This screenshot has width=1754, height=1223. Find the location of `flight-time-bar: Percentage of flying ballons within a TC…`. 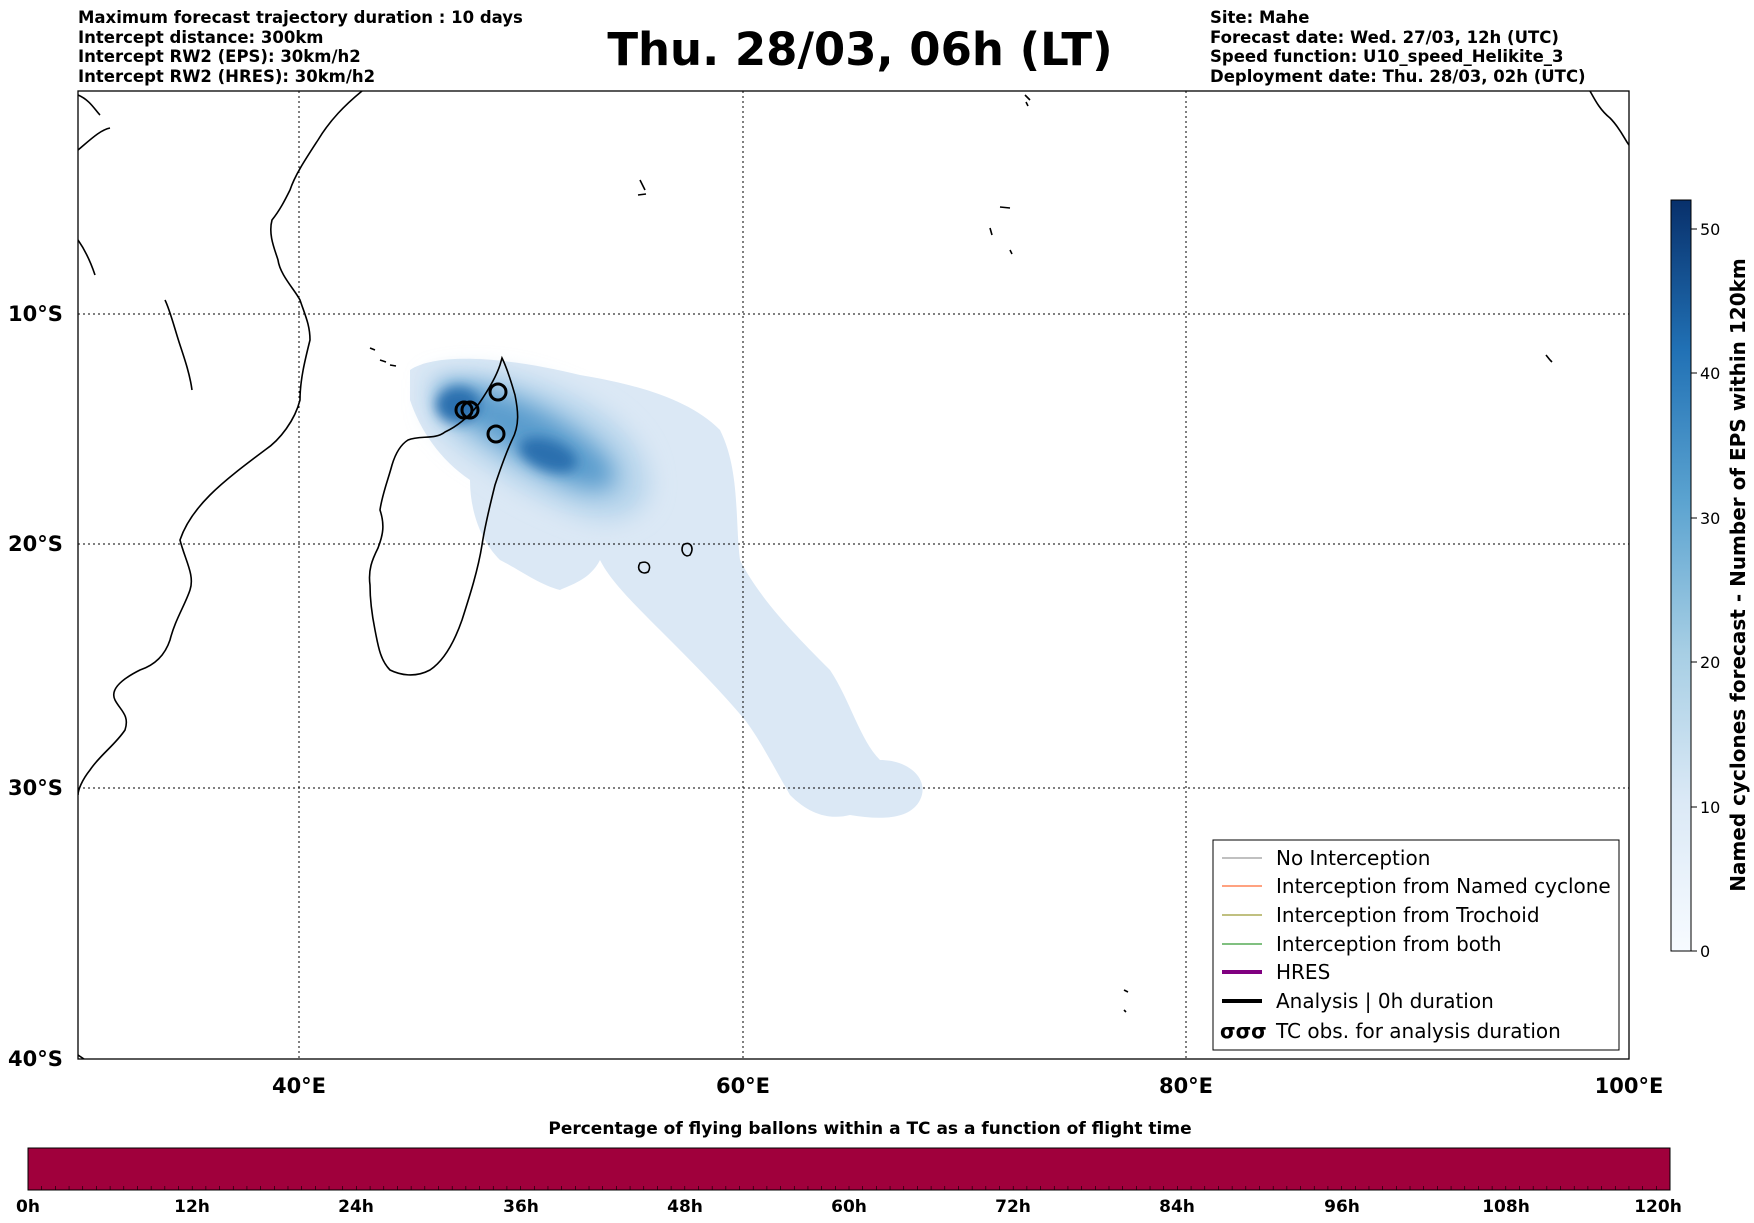

flight-time-bar: Percentage of flying ballons within a TC… is located at coordinates (849, 1168).